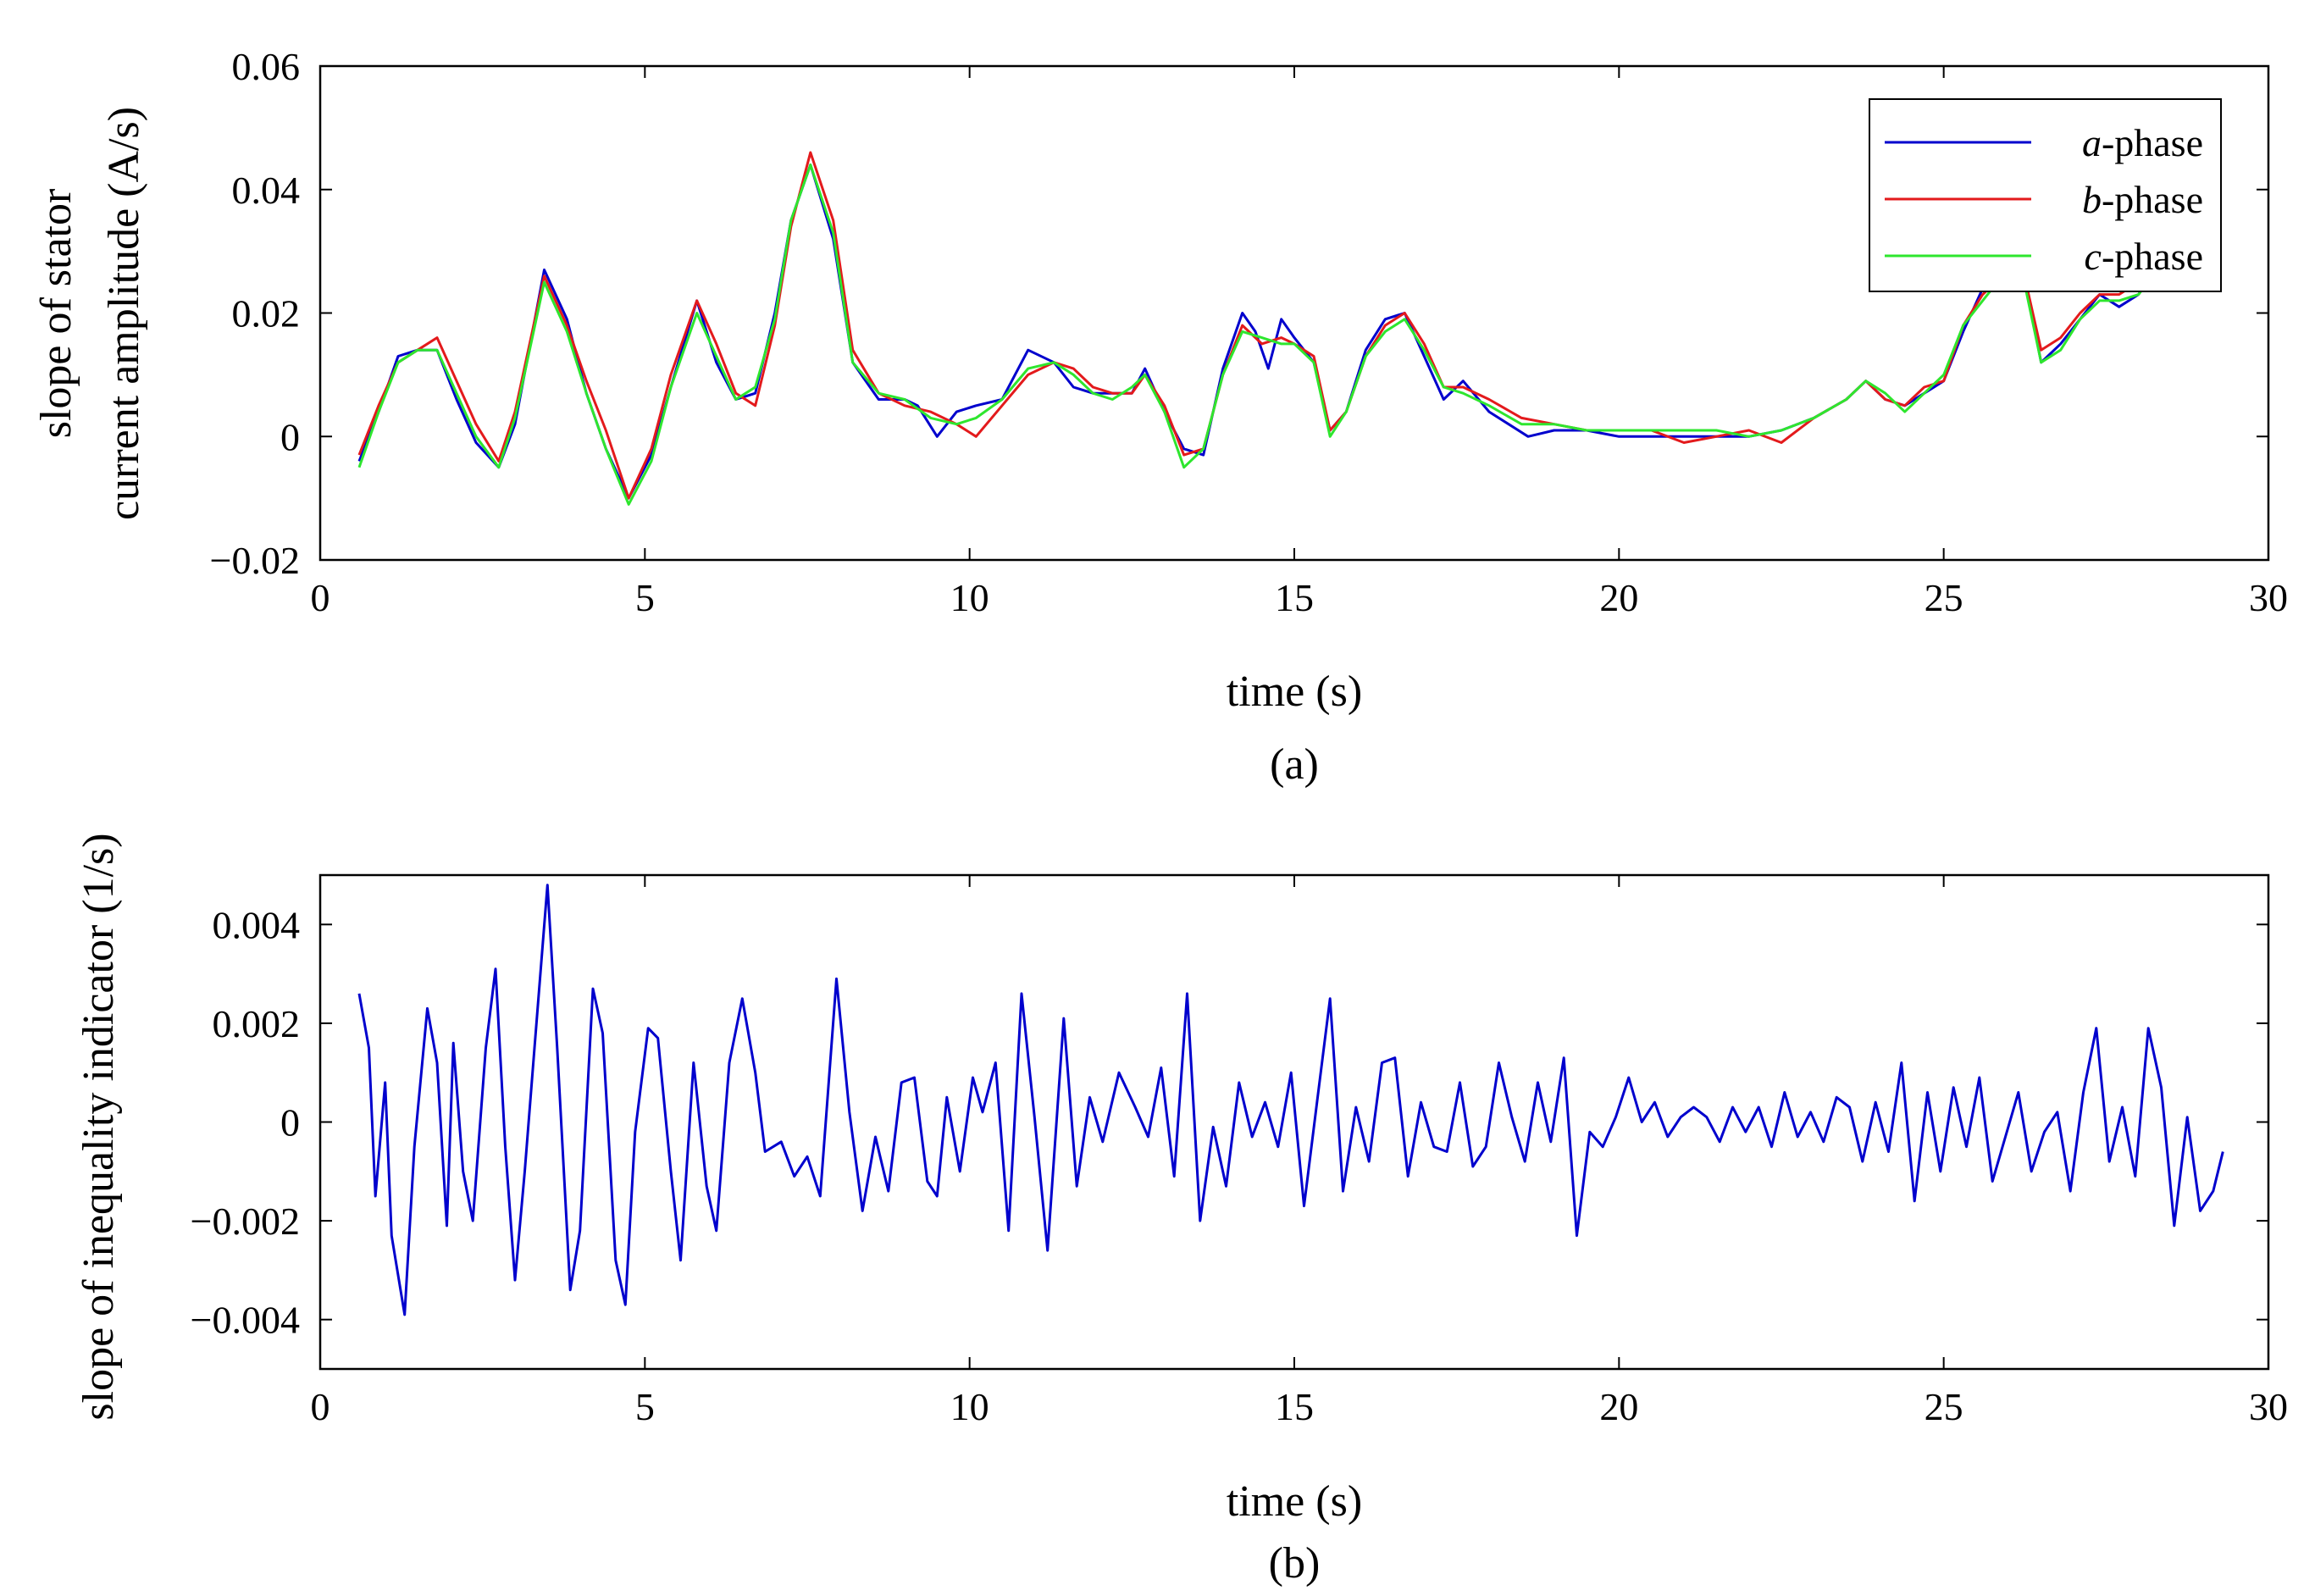 This screenshot has height=1596, width=2315. Describe the element at coordinates (1295, 1564) in the screenshot. I see `panel-b-caption: (b)` at that location.